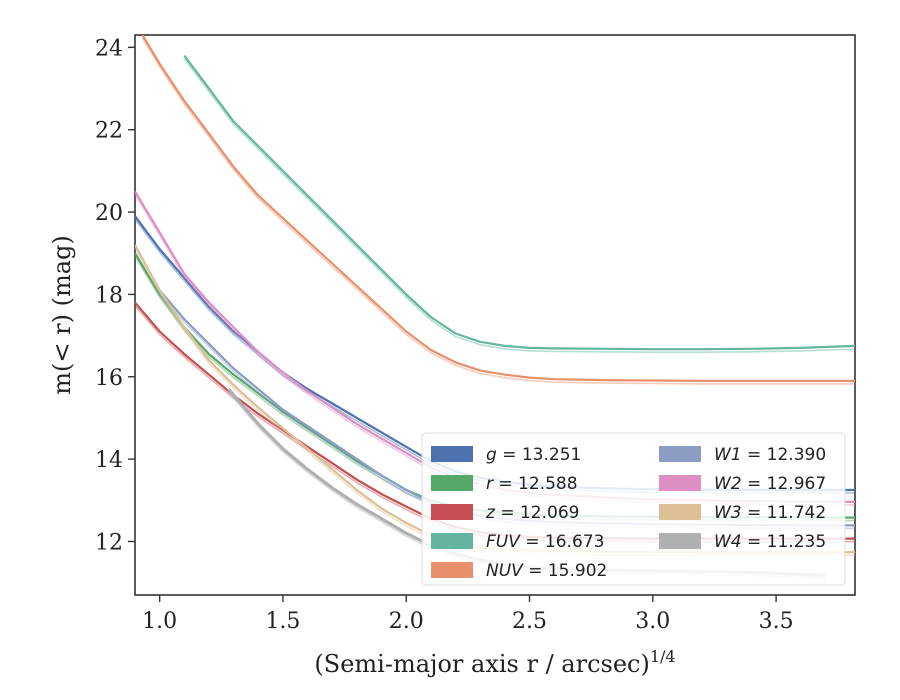 This screenshot has height=700, width=900. I want to click on legend-box, so click(633, 509).